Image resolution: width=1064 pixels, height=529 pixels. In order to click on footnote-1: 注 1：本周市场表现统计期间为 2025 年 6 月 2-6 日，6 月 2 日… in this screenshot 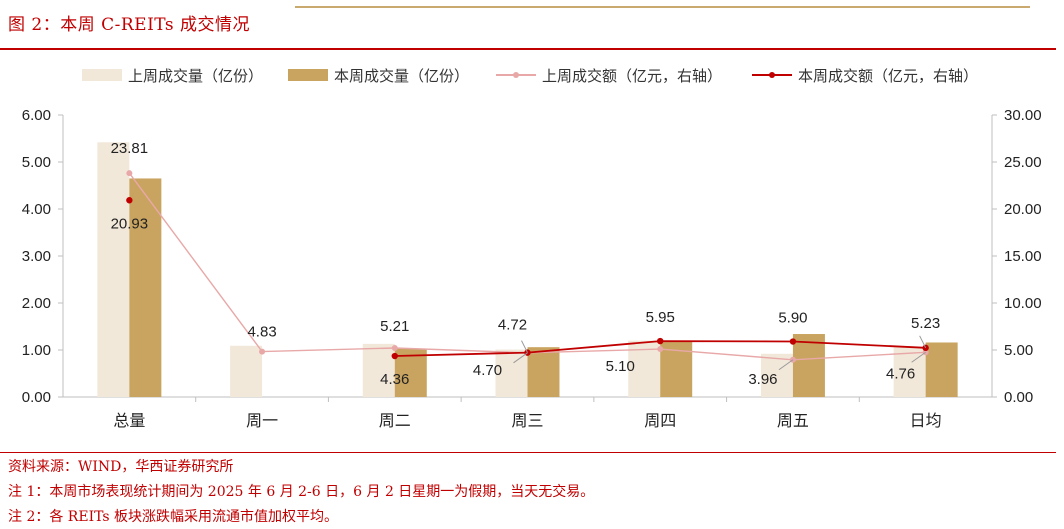, I will do `click(301, 492)`.